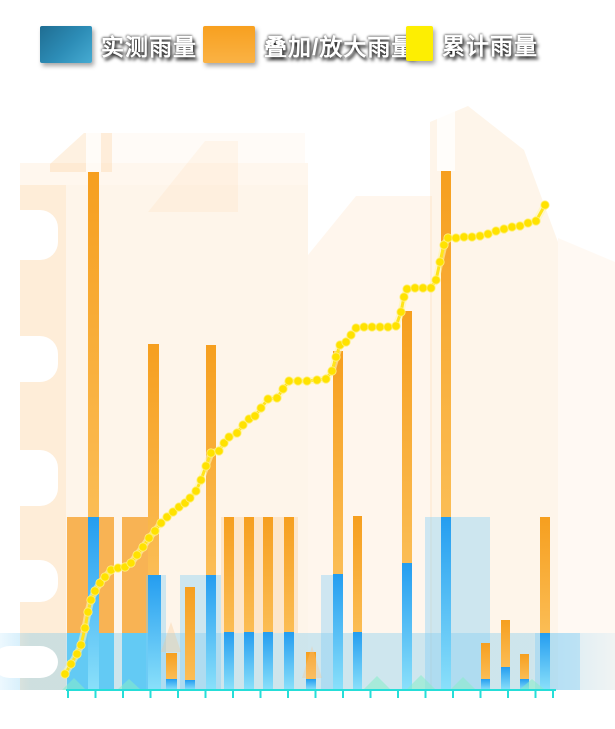 Image resolution: width=615 pixels, height=729 pixels. I want to click on legend-item-measured: 实测雨量, so click(118, 44).